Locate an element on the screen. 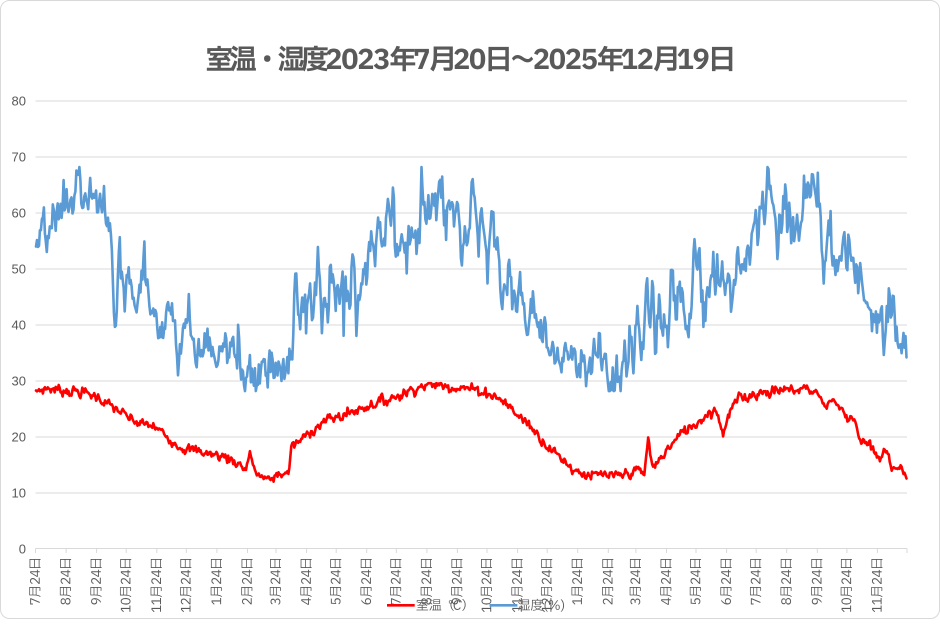 The width and height of the screenshot is (940, 624). svg-text: 0 is located at coordinates (22, 549).